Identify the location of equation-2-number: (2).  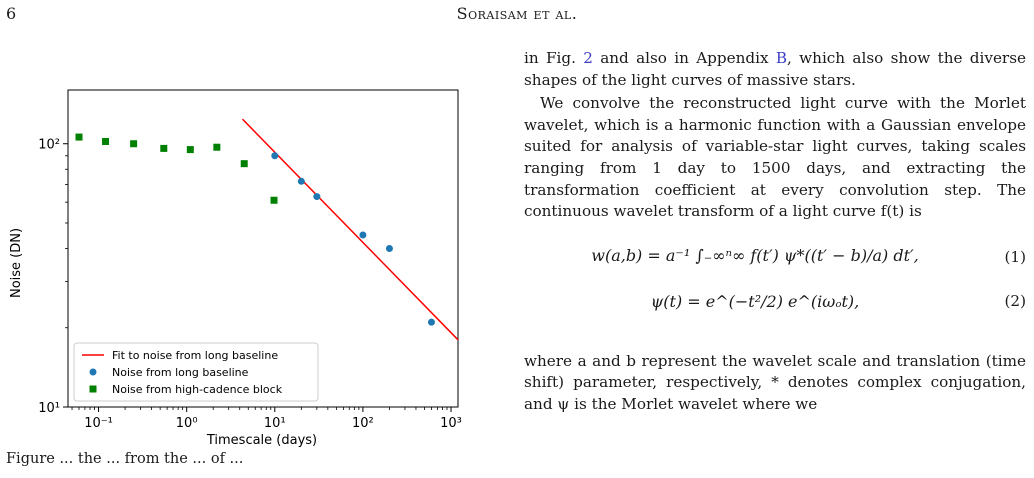
(1015, 300).